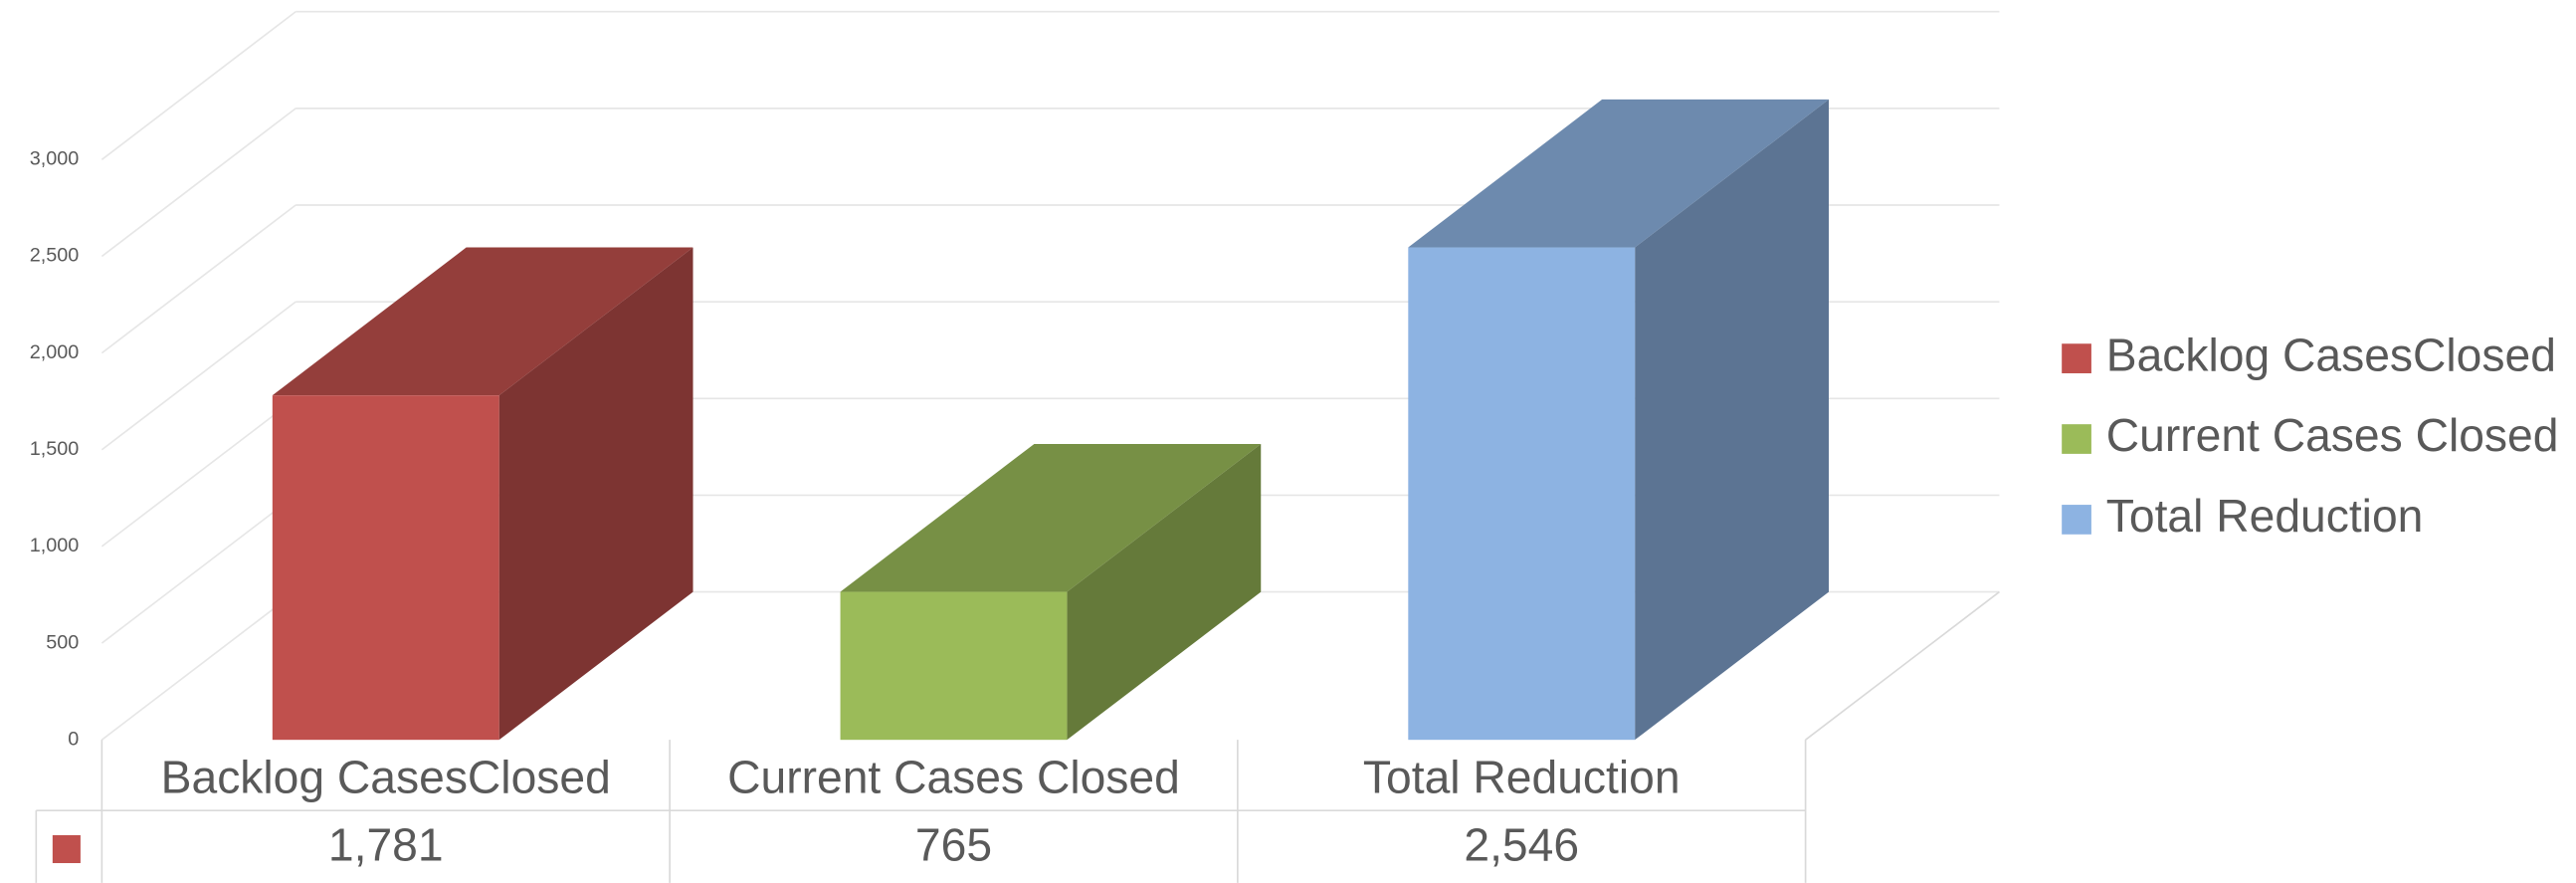 This screenshot has width=2576, height=883. What do you see at coordinates (73, 739) in the screenshot?
I see `y-tick-label: 0` at bounding box center [73, 739].